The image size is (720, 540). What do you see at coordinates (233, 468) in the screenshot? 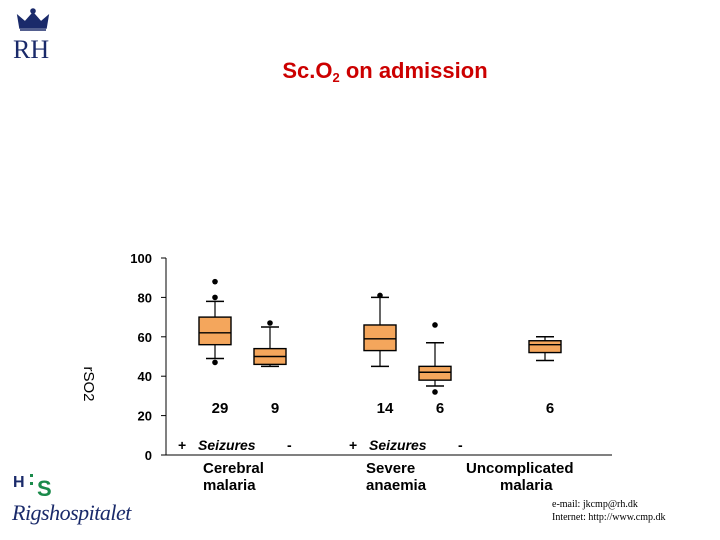
I see `category-line-1: Cerebral` at bounding box center [233, 468].